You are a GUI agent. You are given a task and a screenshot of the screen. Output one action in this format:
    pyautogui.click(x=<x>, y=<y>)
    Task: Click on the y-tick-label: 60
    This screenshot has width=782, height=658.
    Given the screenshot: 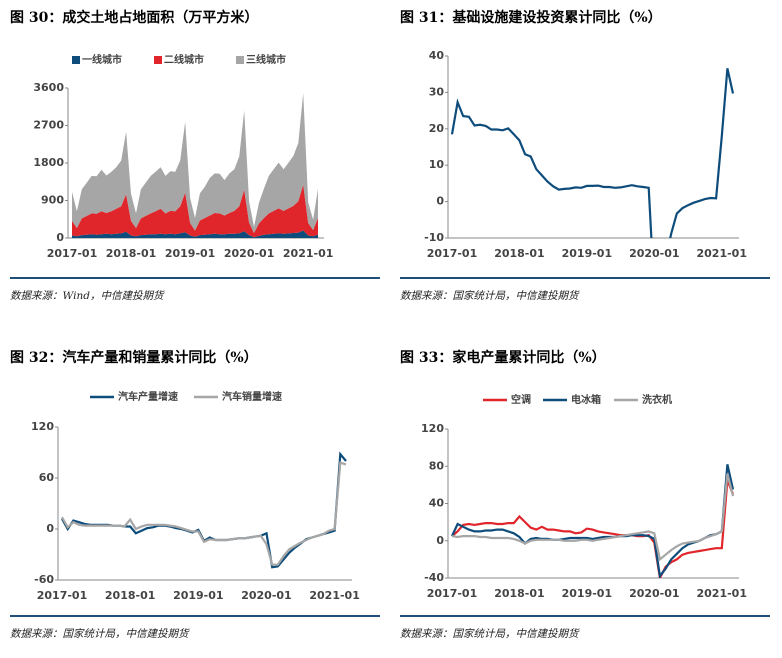 What is the action you would take?
    pyautogui.click(x=47, y=477)
    